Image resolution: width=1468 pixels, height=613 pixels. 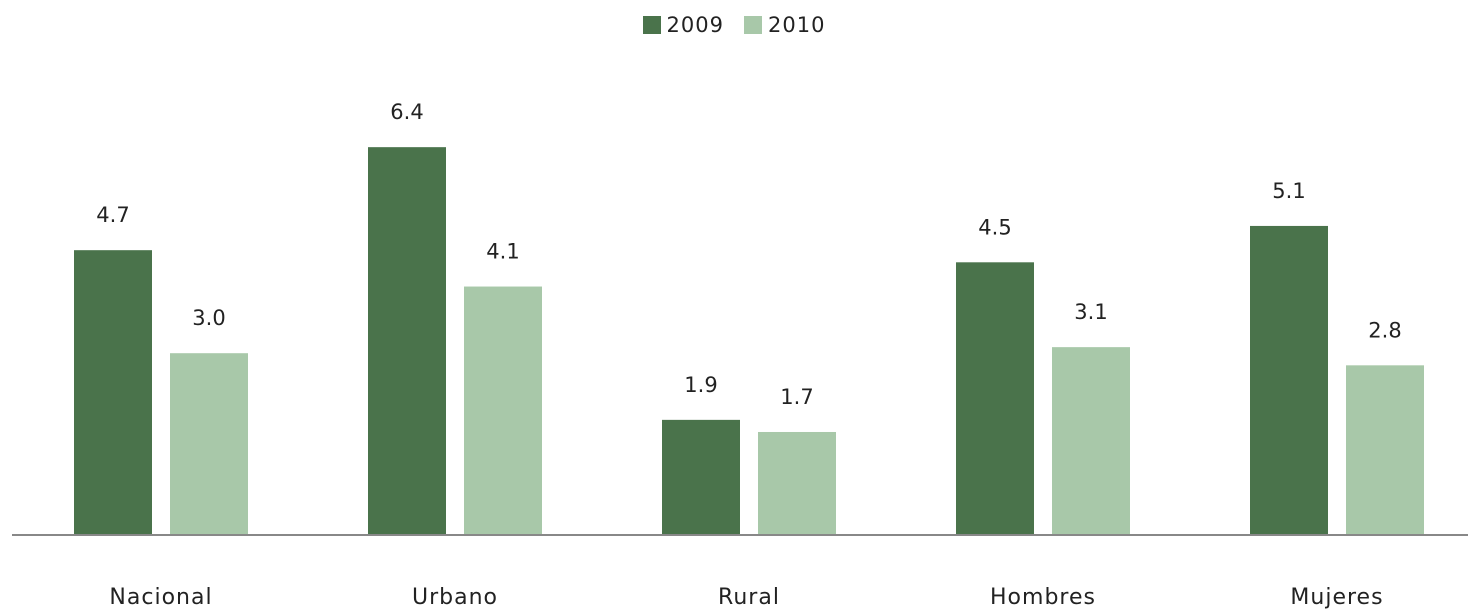 I want to click on value-label-2009-hombres: 4.5, so click(x=994, y=227).